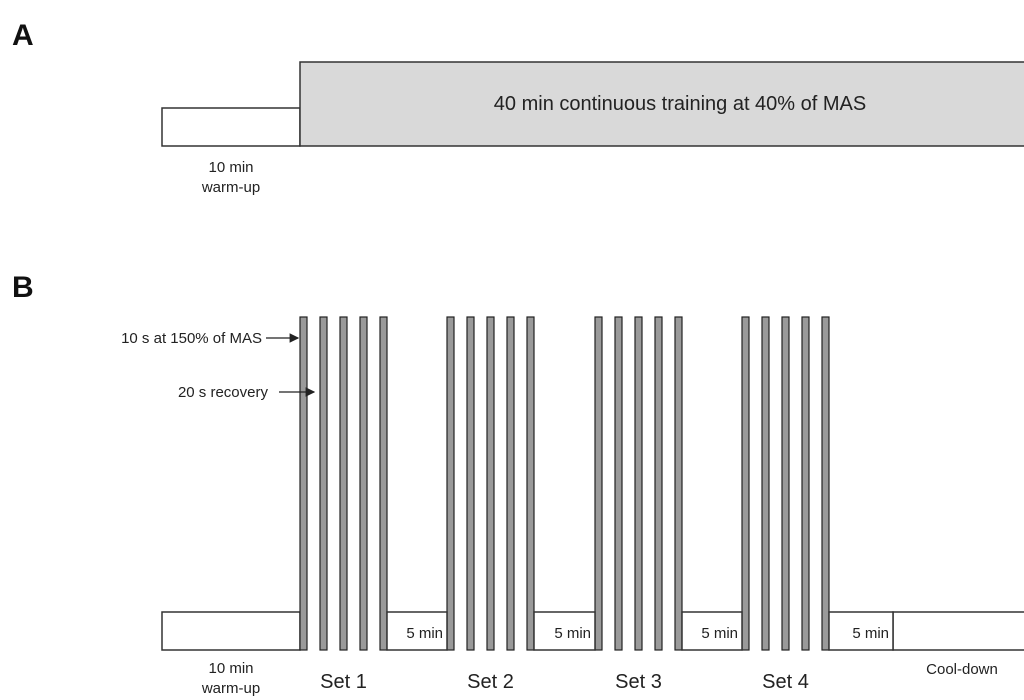 The height and width of the screenshot is (700, 1024). What do you see at coordinates (231, 631) in the screenshot?
I see `panel-b-warmup-block` at bounding box center [231, 631].